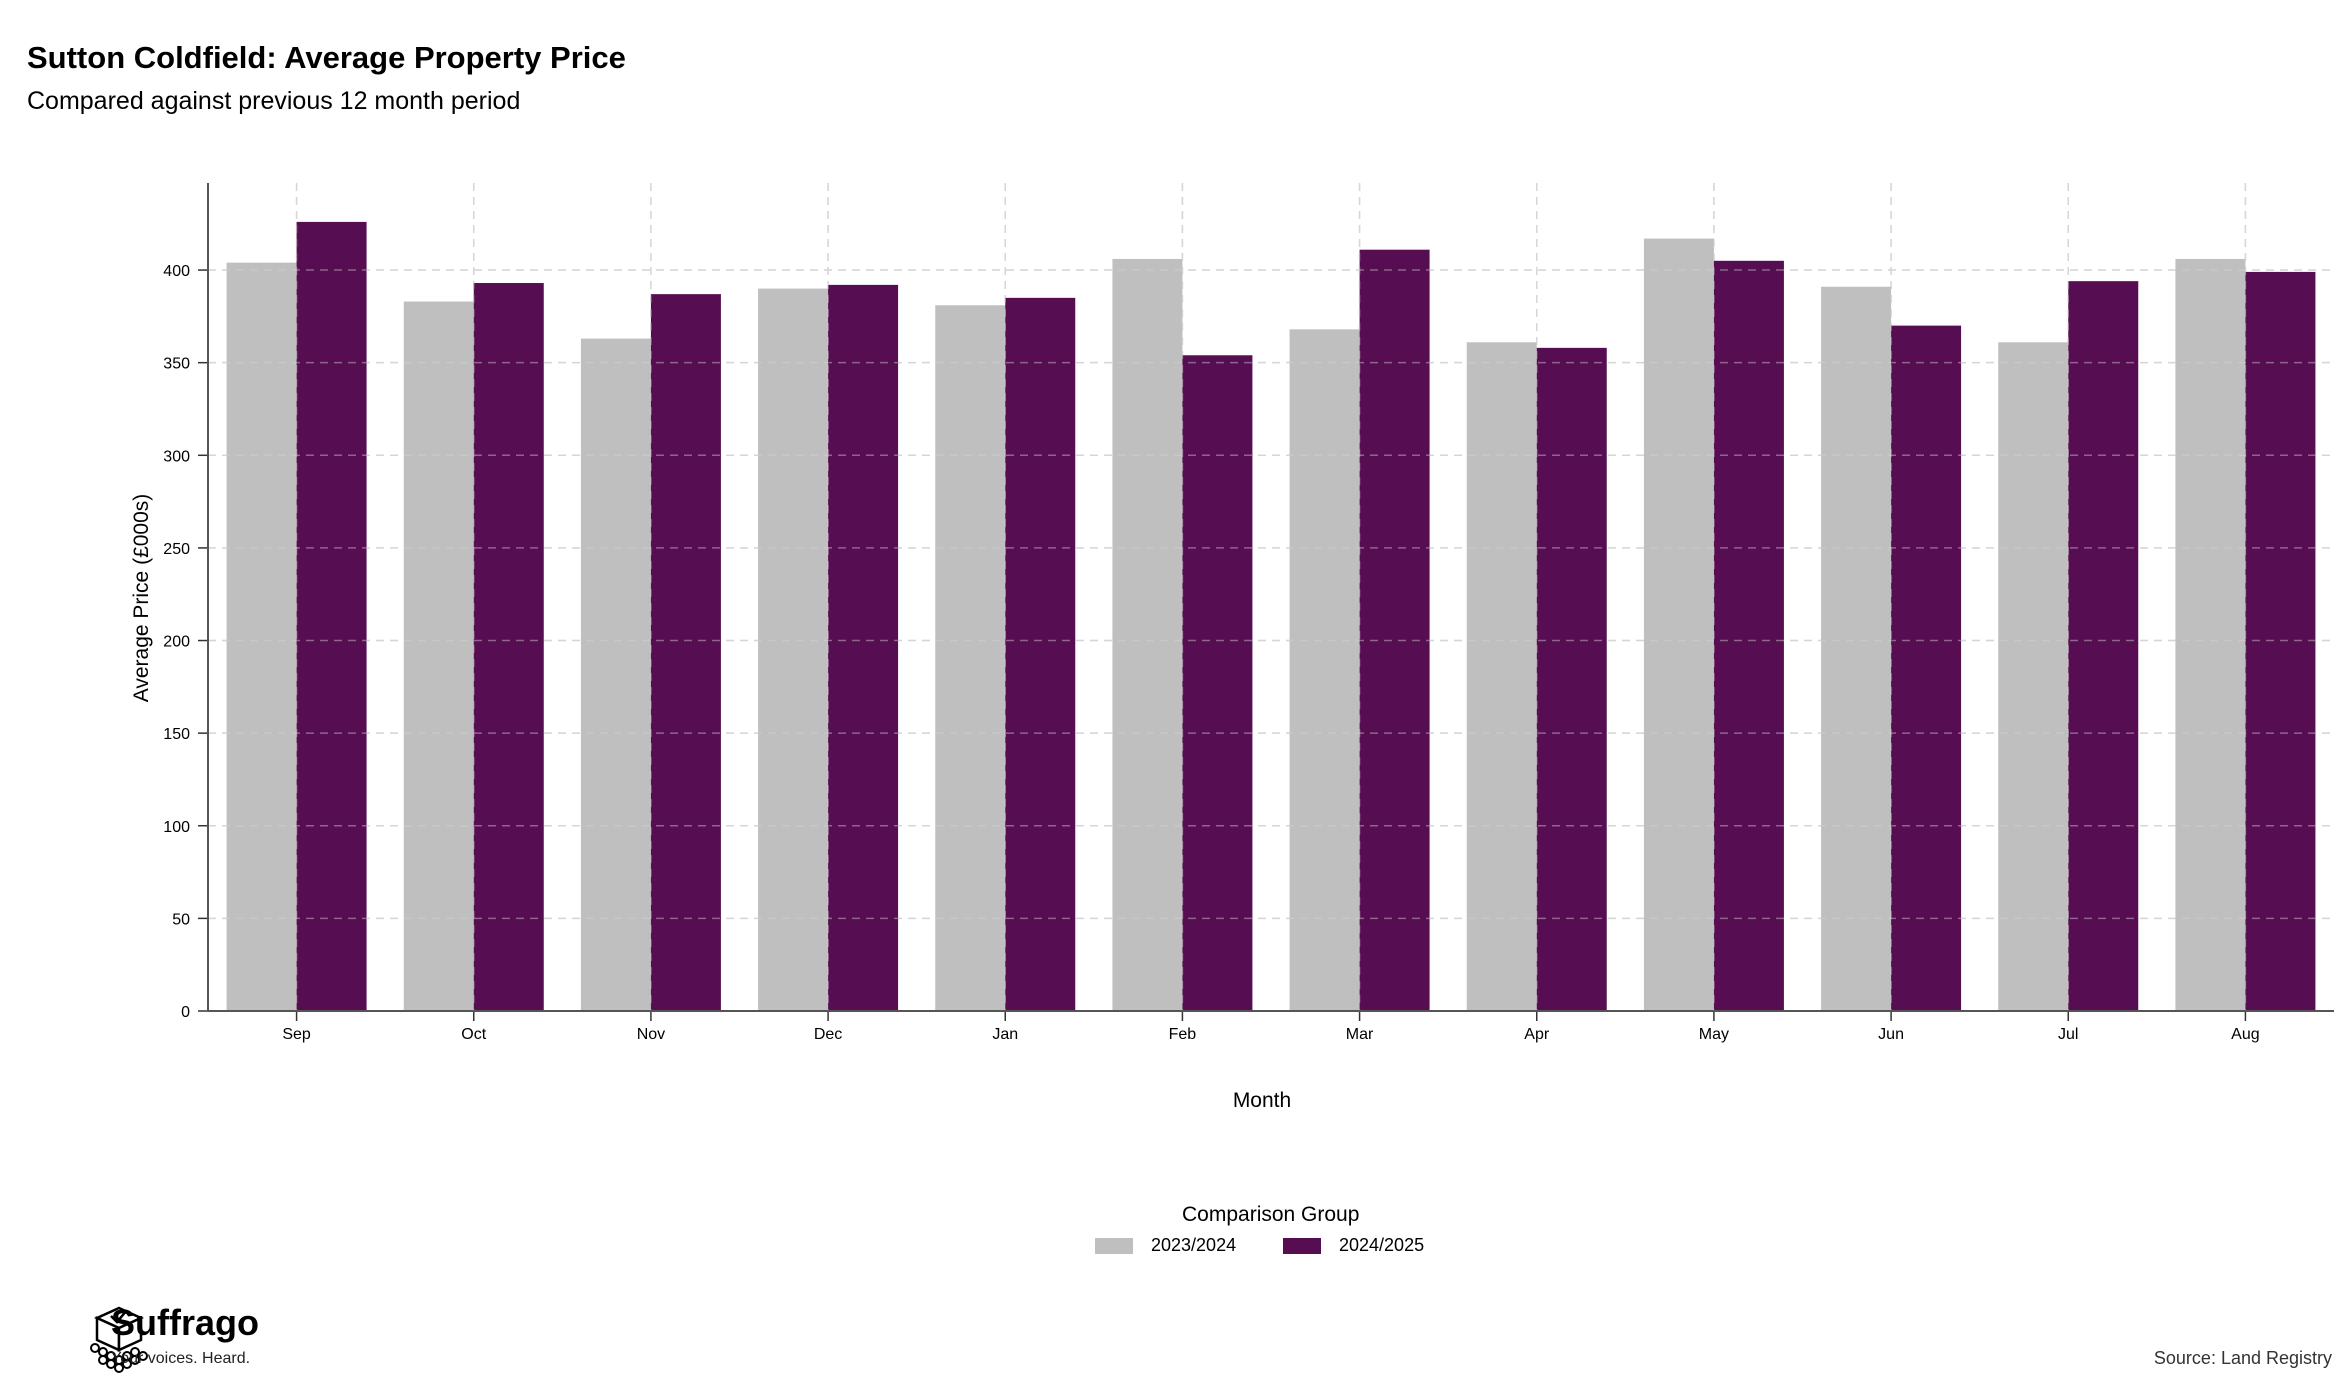  What do you see at coordinates (1302, 1245) in the screenshot?
I see `legend-swatch-2024-2025` at bounding box center [1302, 1245].